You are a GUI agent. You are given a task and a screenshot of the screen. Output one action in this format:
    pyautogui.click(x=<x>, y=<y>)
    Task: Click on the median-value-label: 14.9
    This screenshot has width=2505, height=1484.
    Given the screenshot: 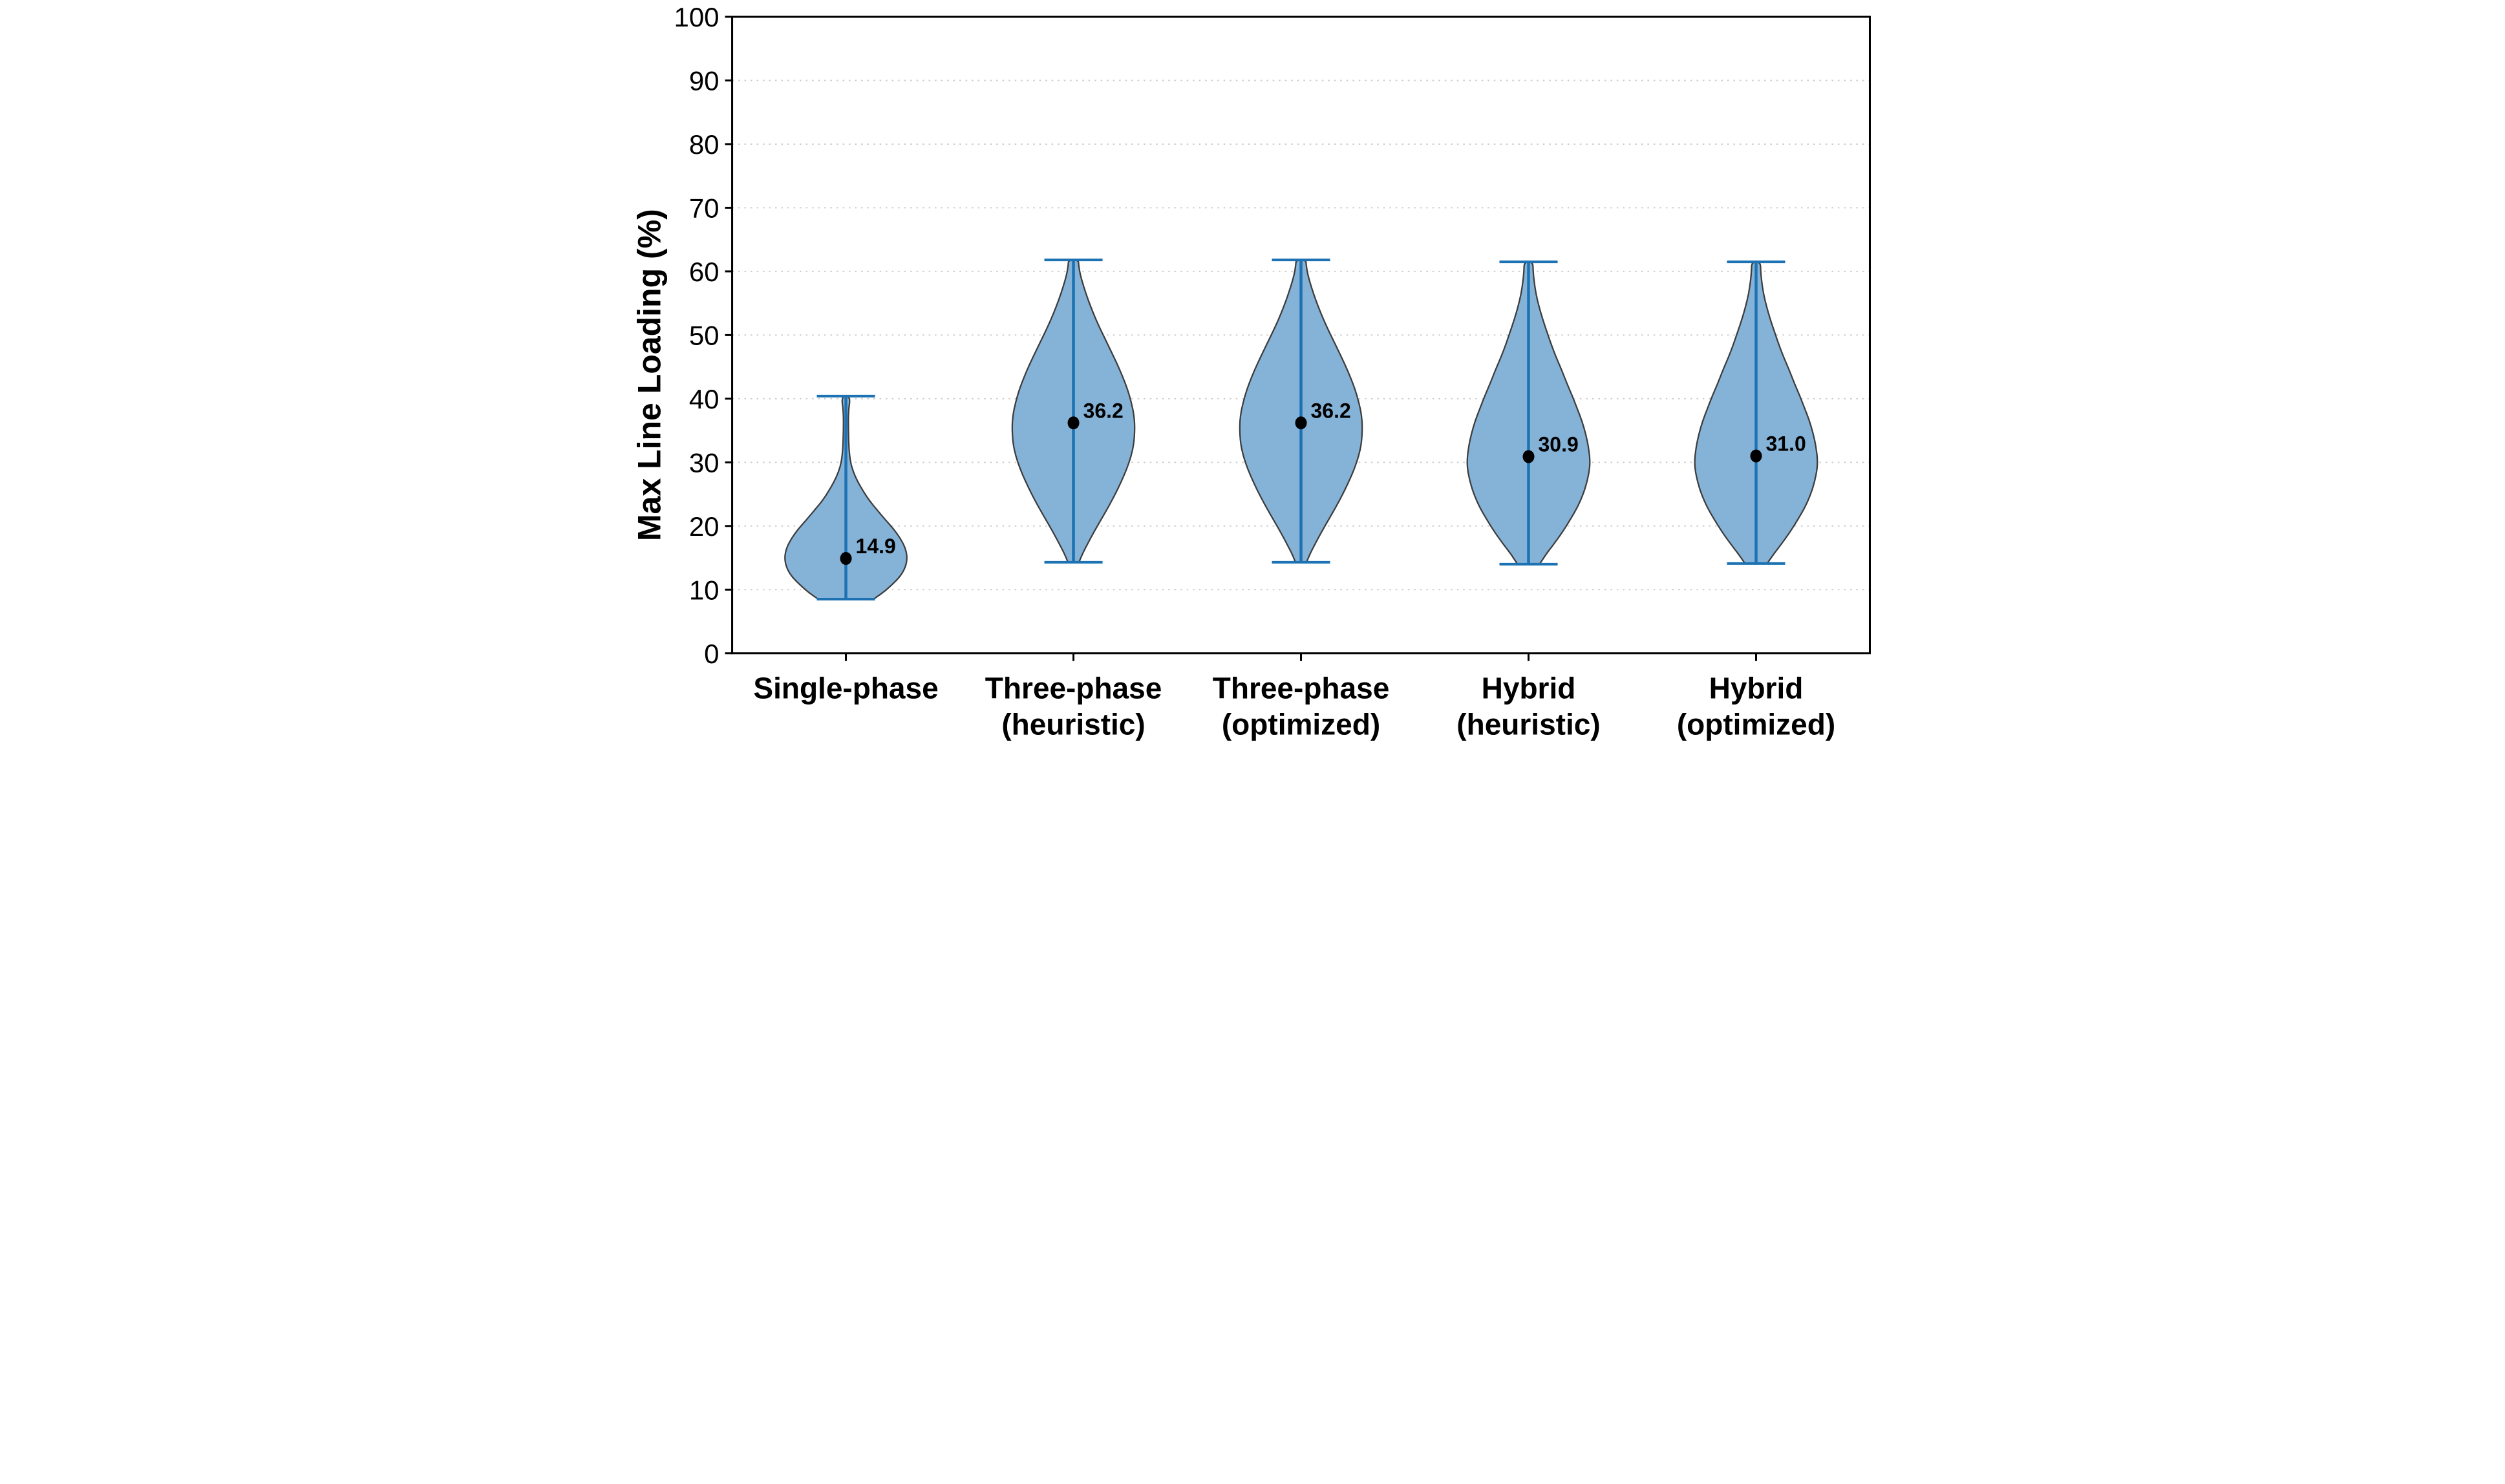 What is the action you would take?
    pyautogui.click(x=875, y=547)
    